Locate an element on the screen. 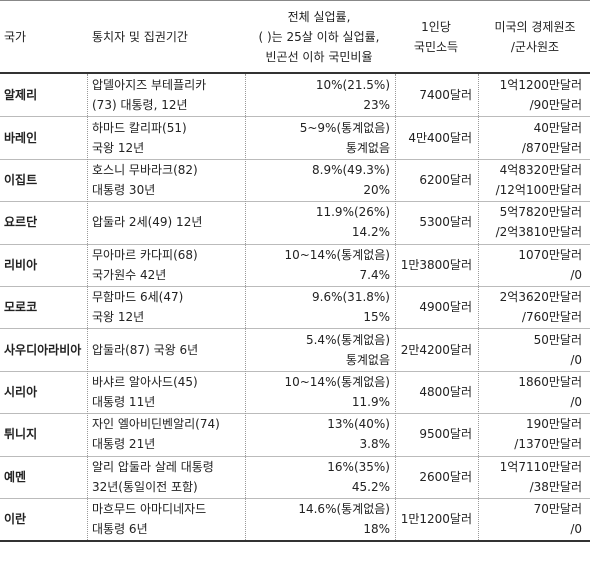  text-line: 예멘 is located at coordinates (15, 476).